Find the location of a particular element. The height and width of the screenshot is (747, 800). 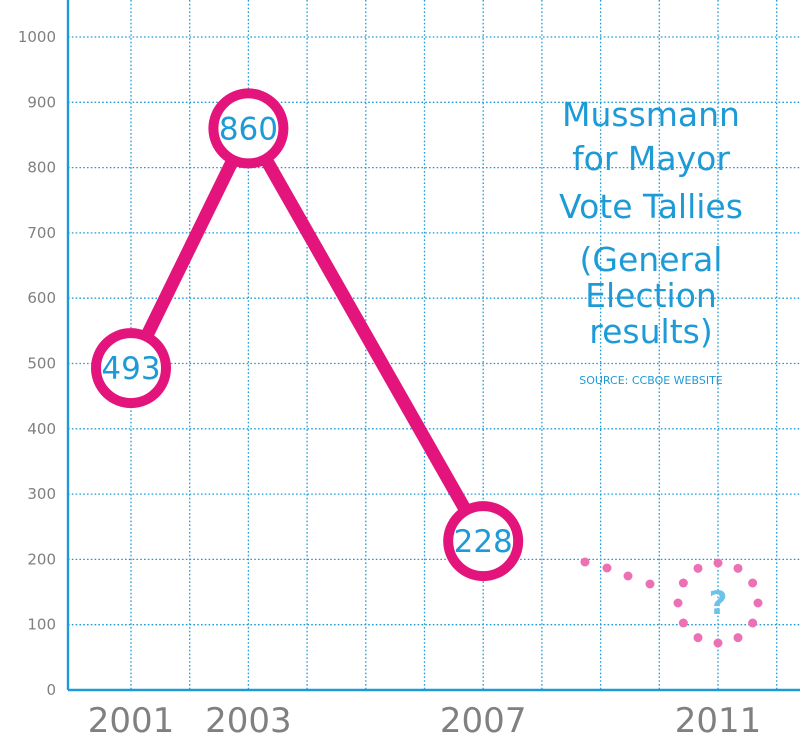

unknown-2011-marker: ? is located at coordinates (671, 602).